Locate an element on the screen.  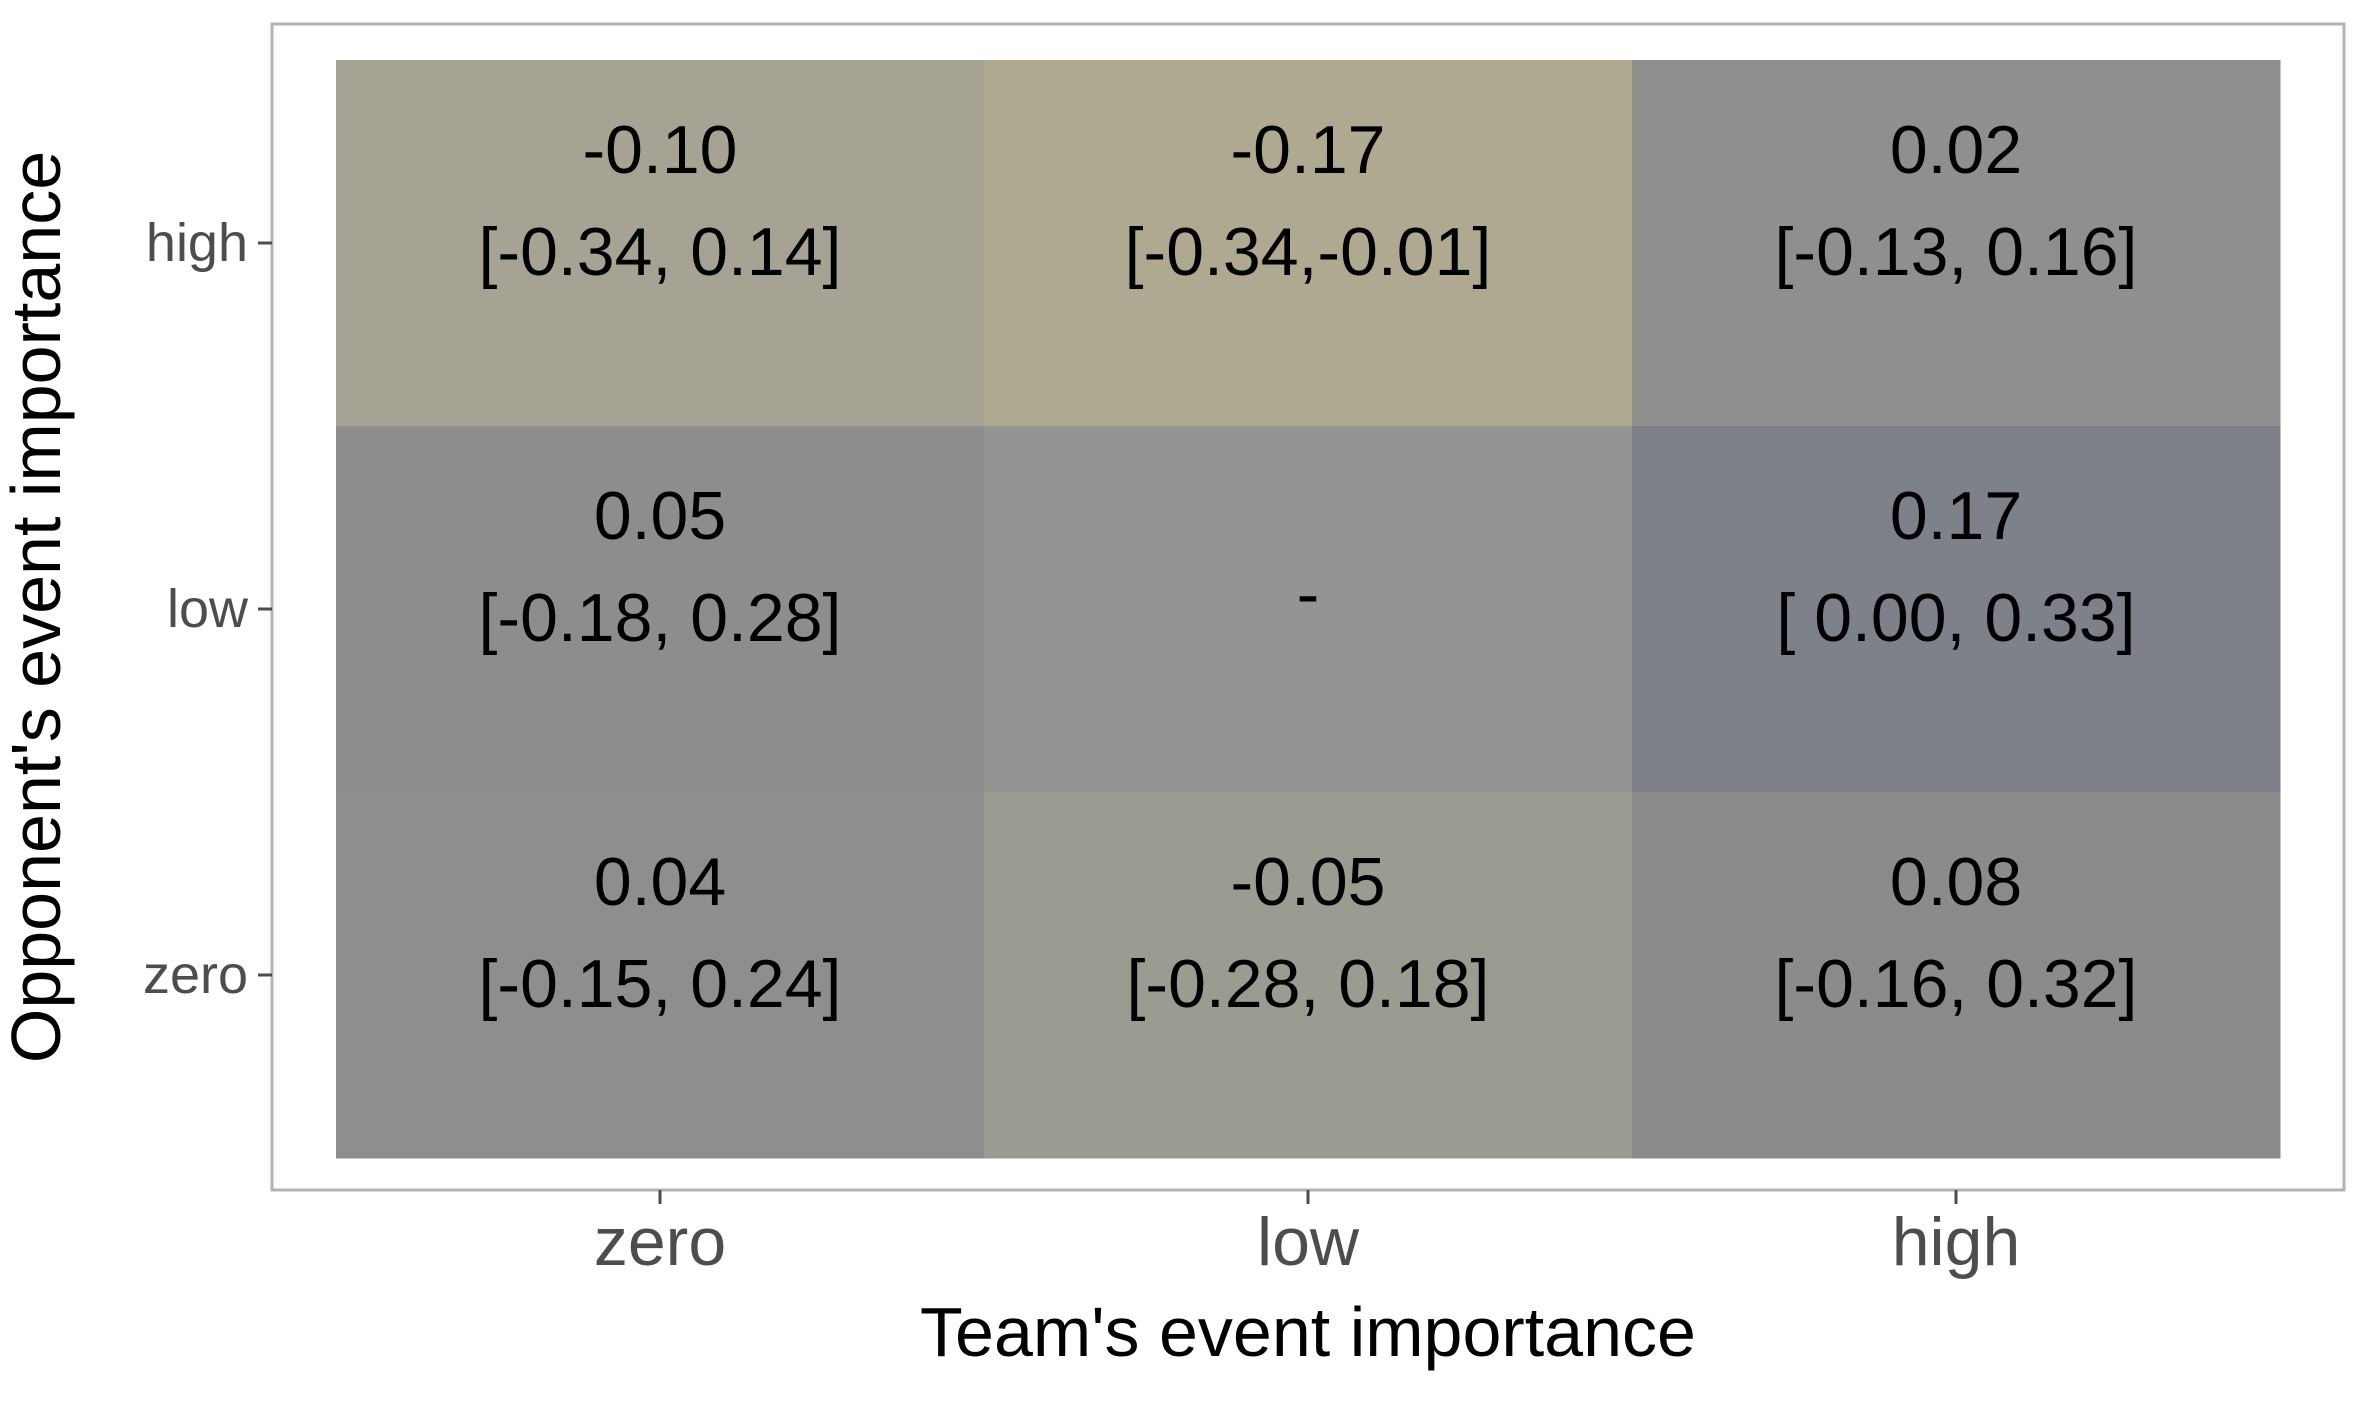
heatmap-cell-high-low is located at coordinates (1956, 609).